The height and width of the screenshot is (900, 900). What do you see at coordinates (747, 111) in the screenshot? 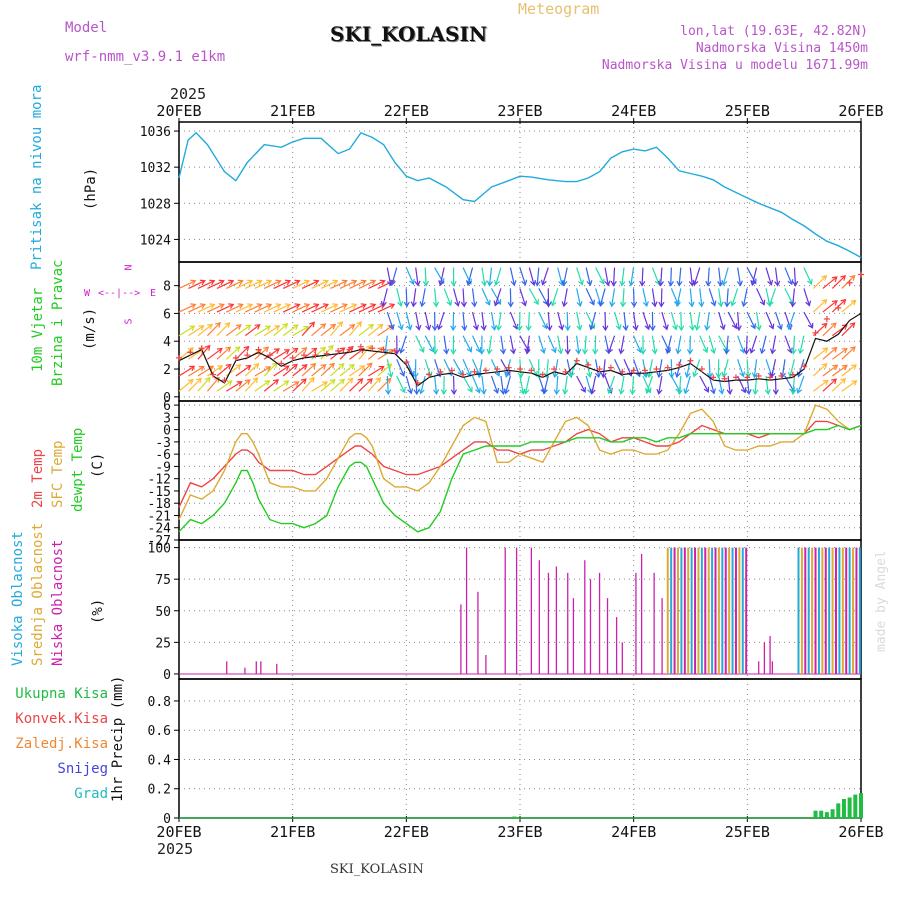
I see `x-date-top: 25FEB` at bounding box center [747, 111].